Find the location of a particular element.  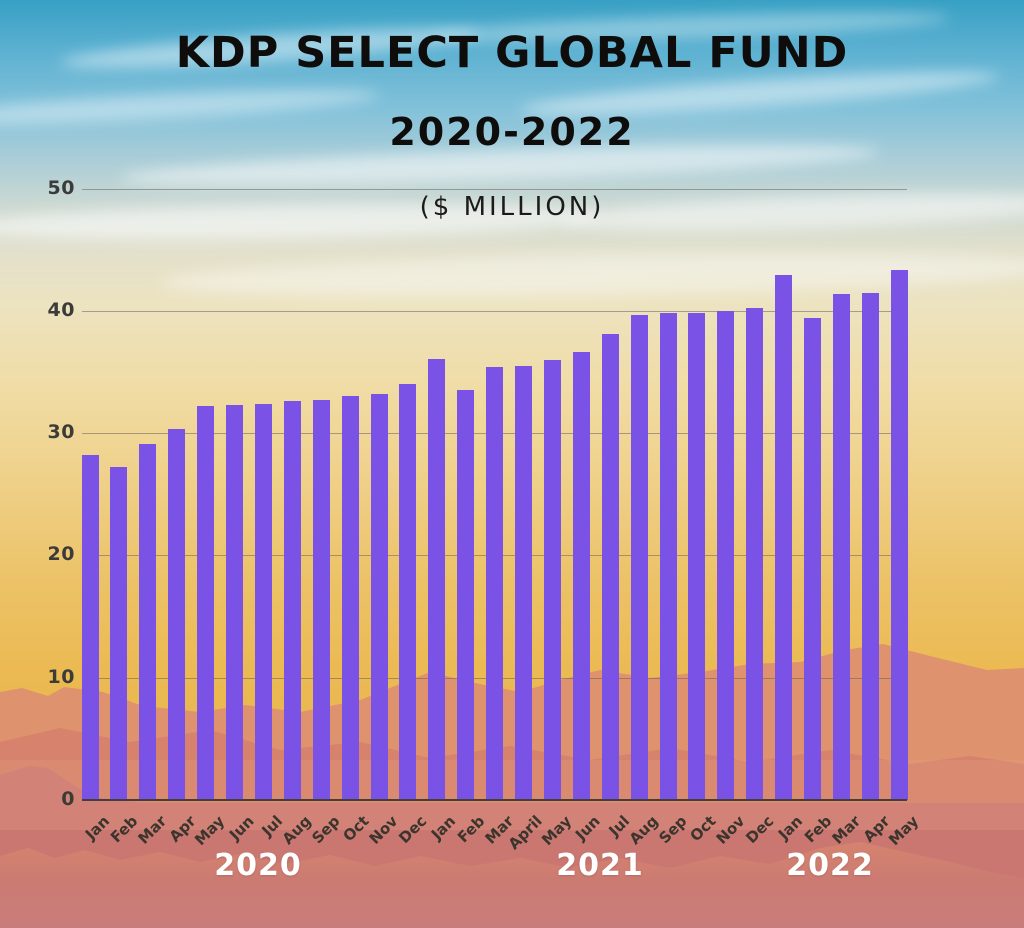

chart-units-label: ($ MILLION) is located at coordinates (512, 207).